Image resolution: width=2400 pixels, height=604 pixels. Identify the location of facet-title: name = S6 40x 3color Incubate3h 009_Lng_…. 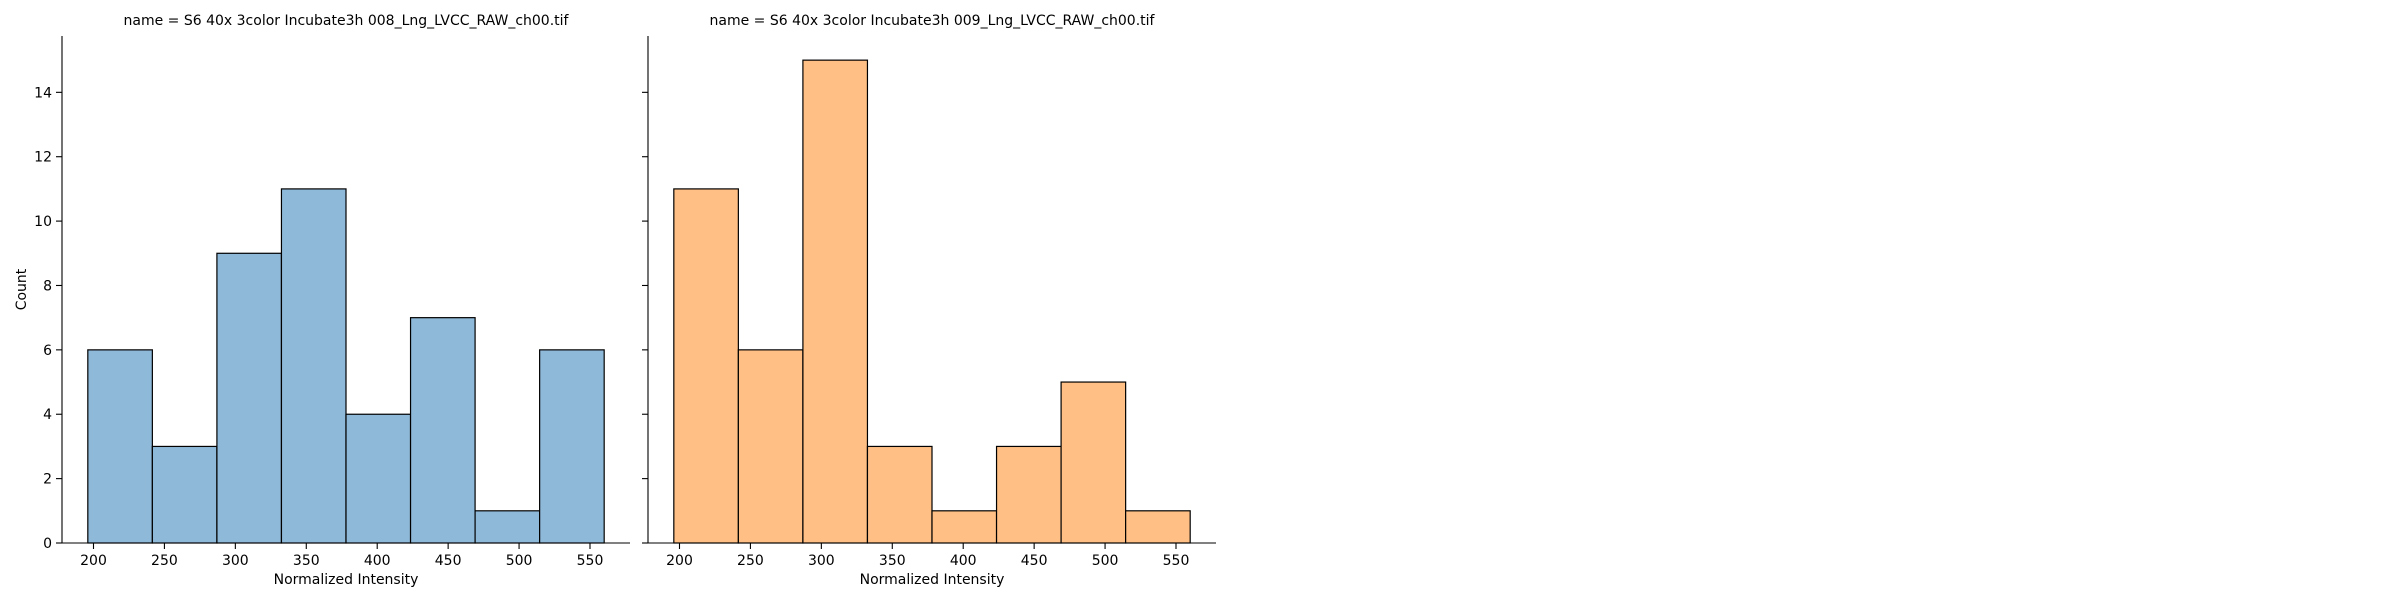
(933, 21).